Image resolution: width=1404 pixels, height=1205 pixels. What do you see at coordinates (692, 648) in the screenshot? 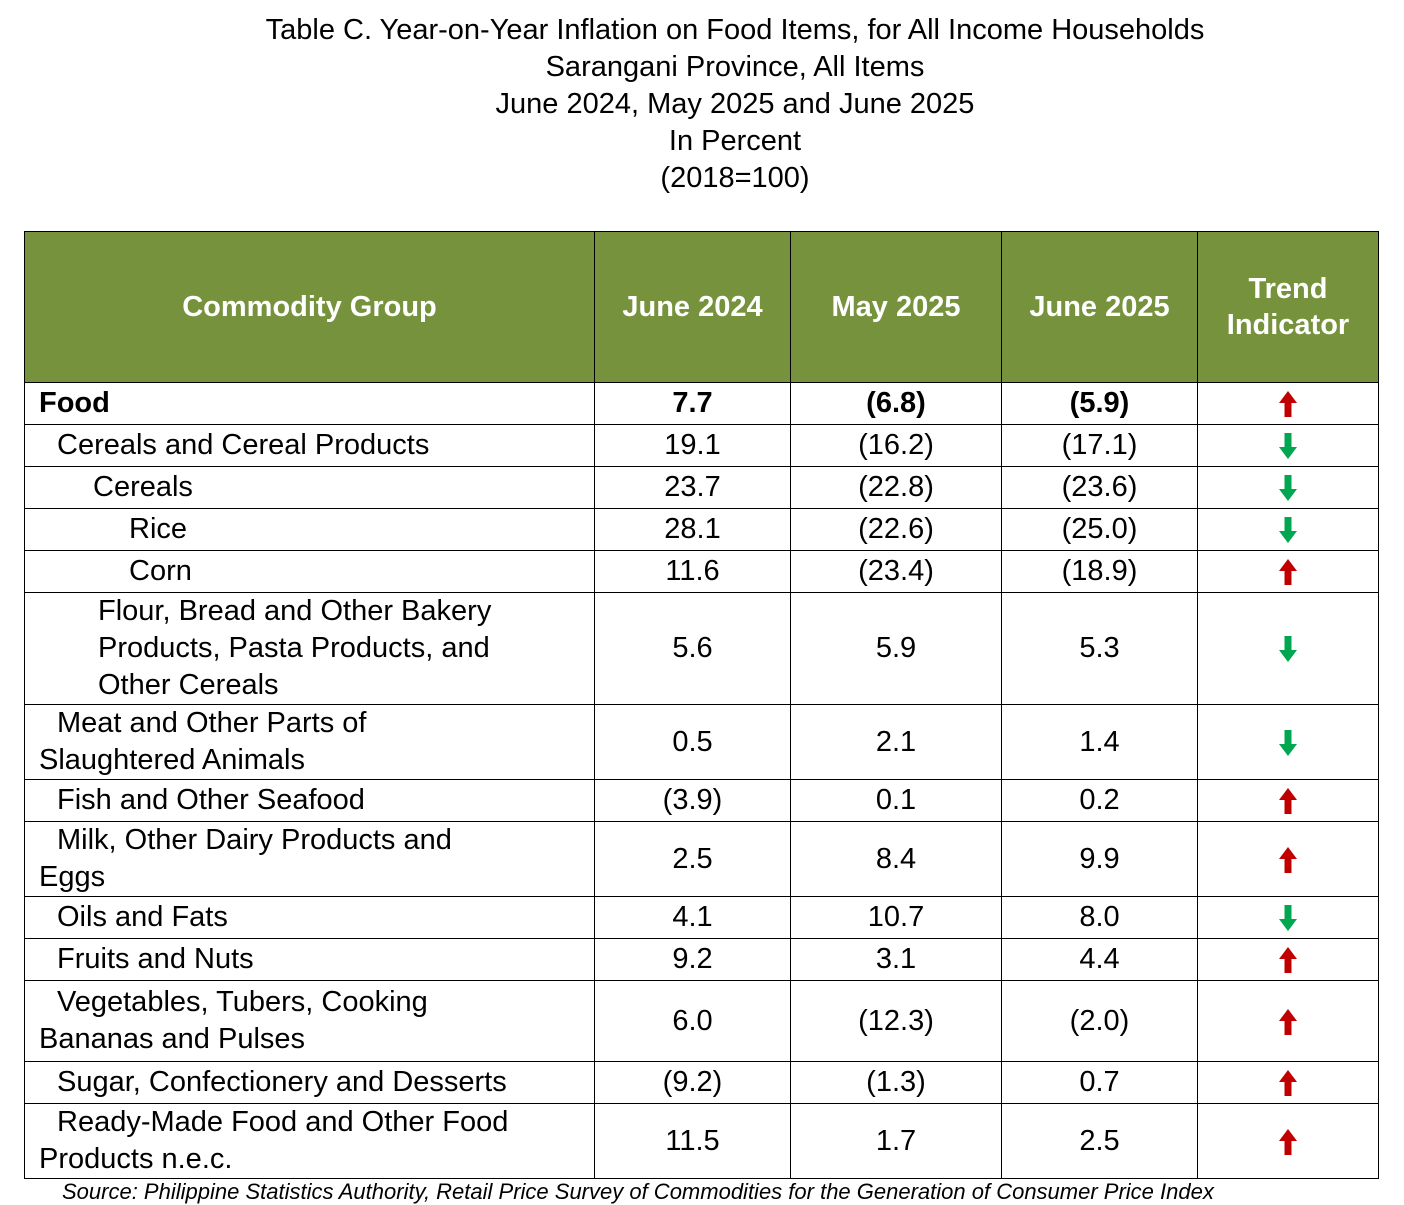
I see `value-jun2024: 5.6` at bounding box center [692, 648].